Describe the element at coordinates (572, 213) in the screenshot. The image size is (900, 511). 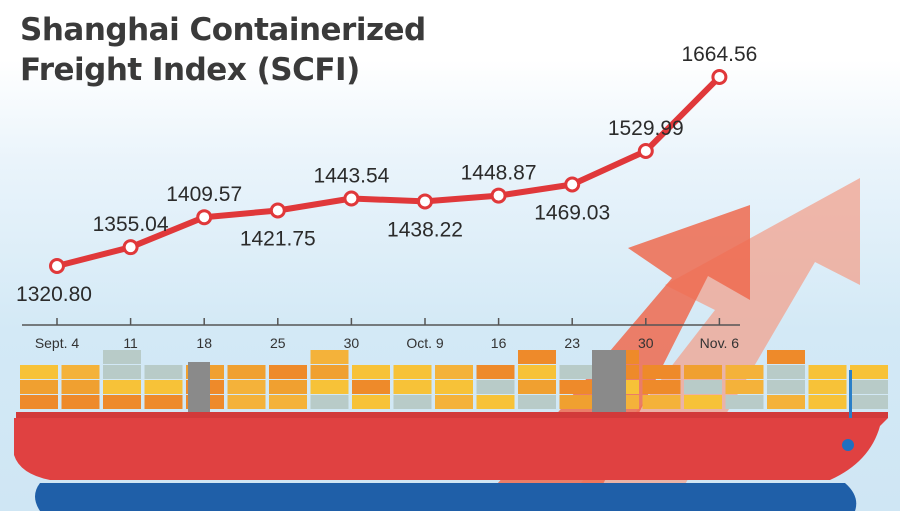
I see `data-label: 1469.03` at that location.